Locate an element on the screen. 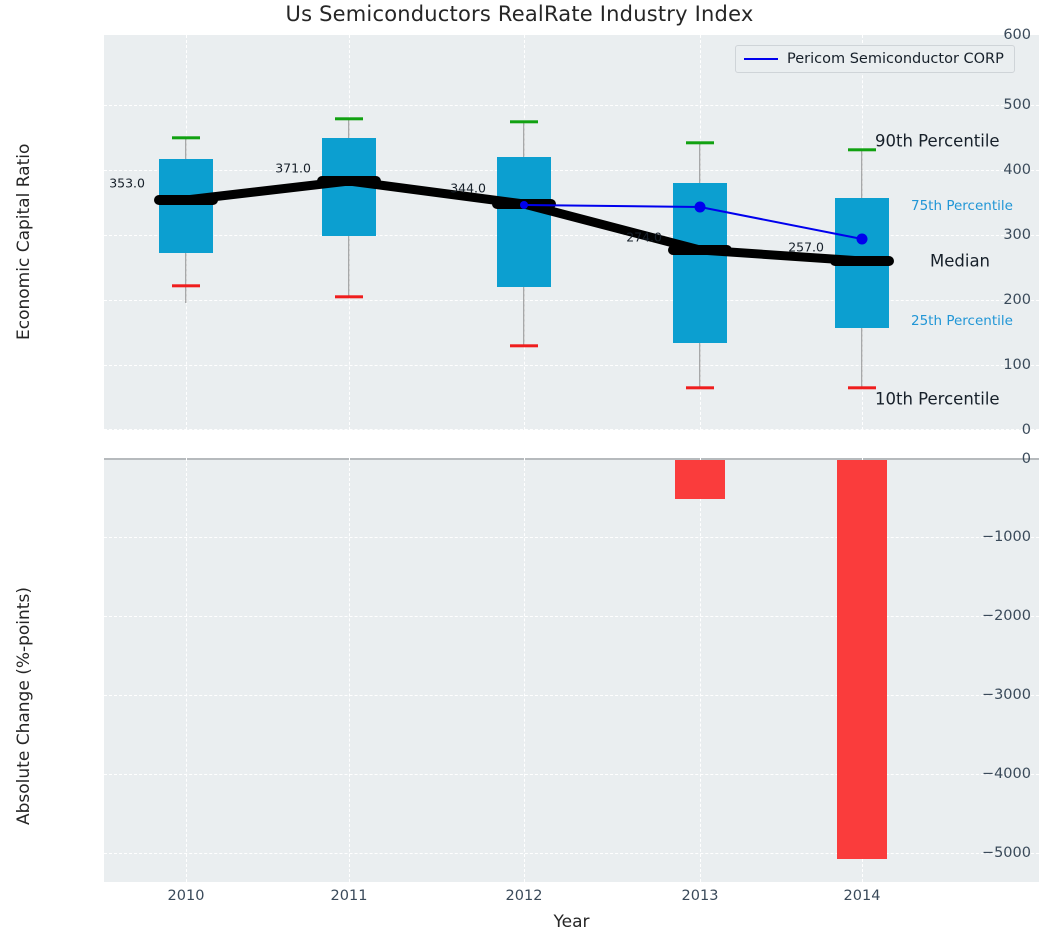 This screenshot has height=942, width=1039. box-2010 is located at coordinates (186, 206).